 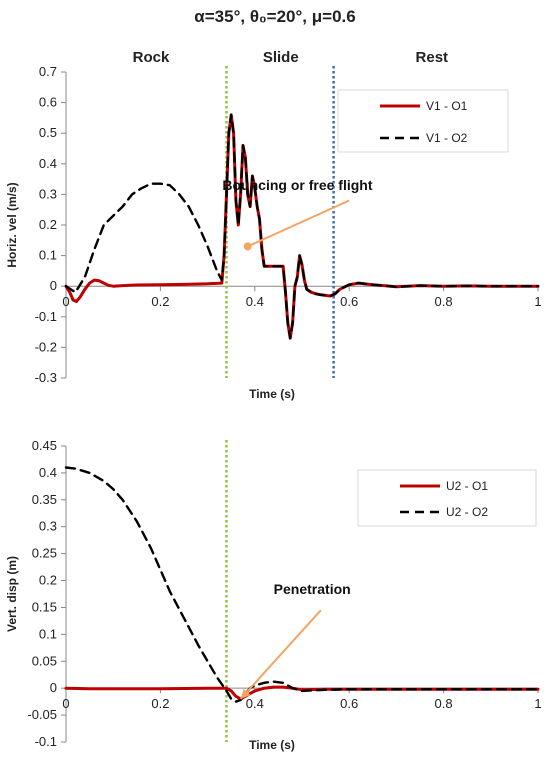 I want to click on y-tick-label: 0.45, so click(x=44, y=445).